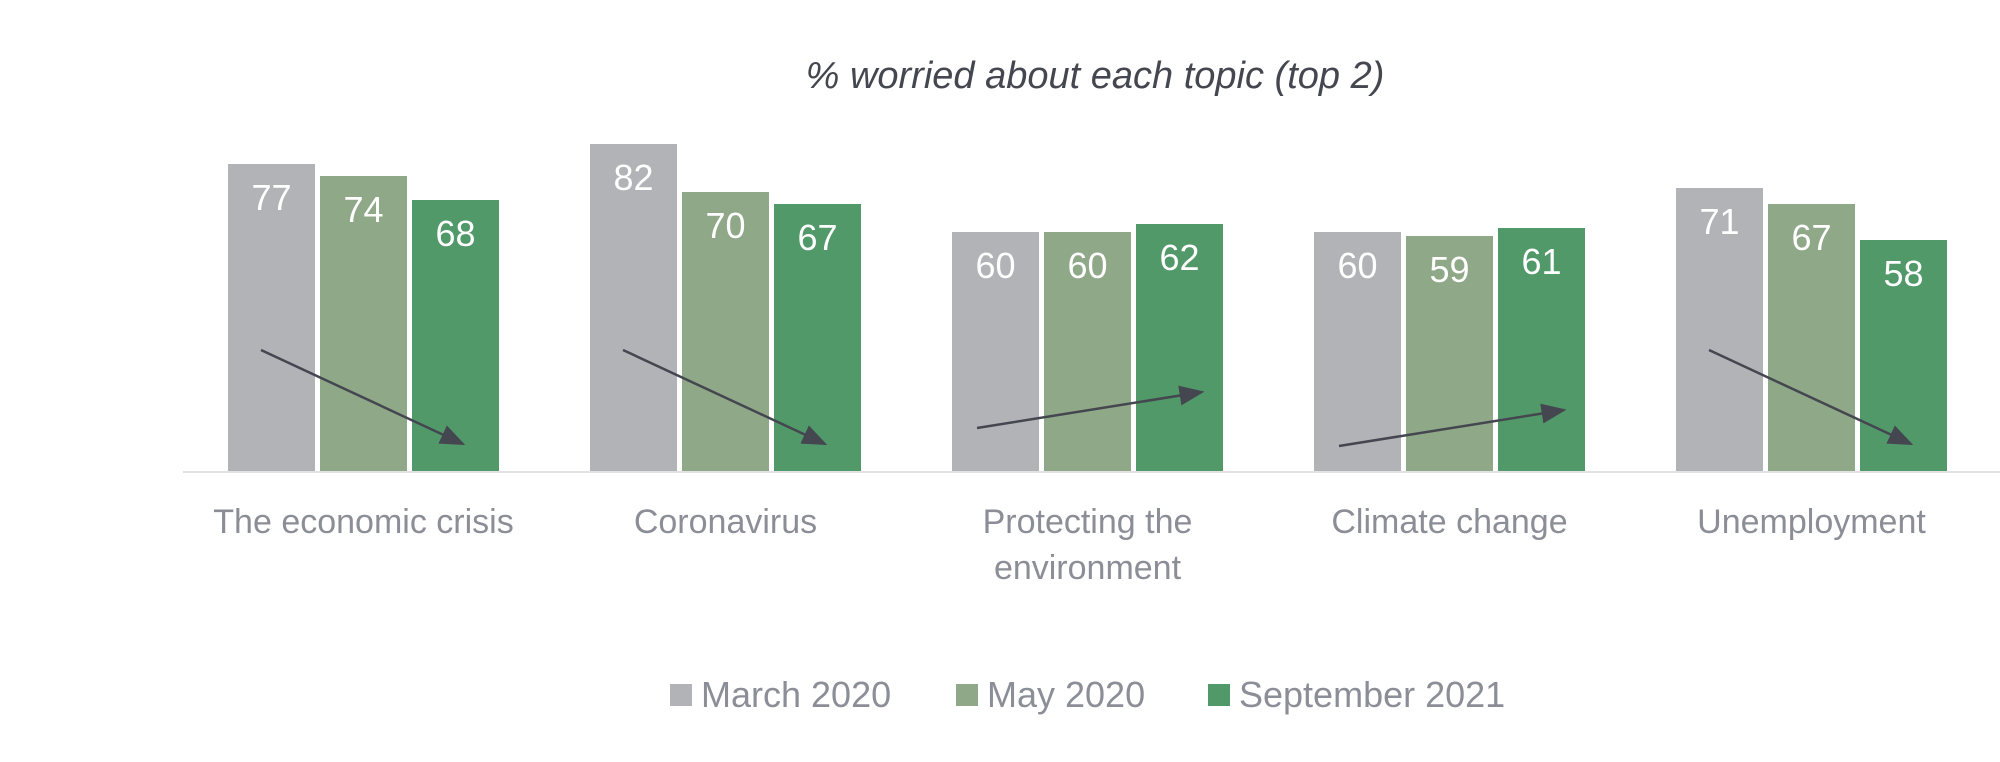  I want to click on legend: March 2020 May 2020 September 2021, so click(1087, 694).